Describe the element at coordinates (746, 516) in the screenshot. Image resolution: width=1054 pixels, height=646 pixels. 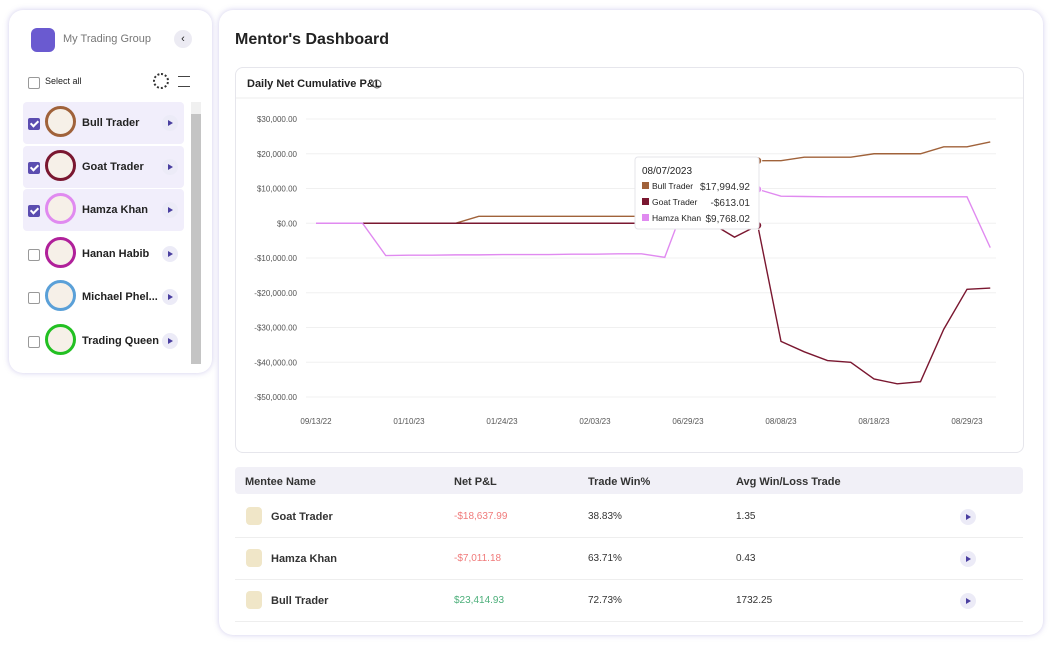
I see `table-cell: 1.35` at that location.